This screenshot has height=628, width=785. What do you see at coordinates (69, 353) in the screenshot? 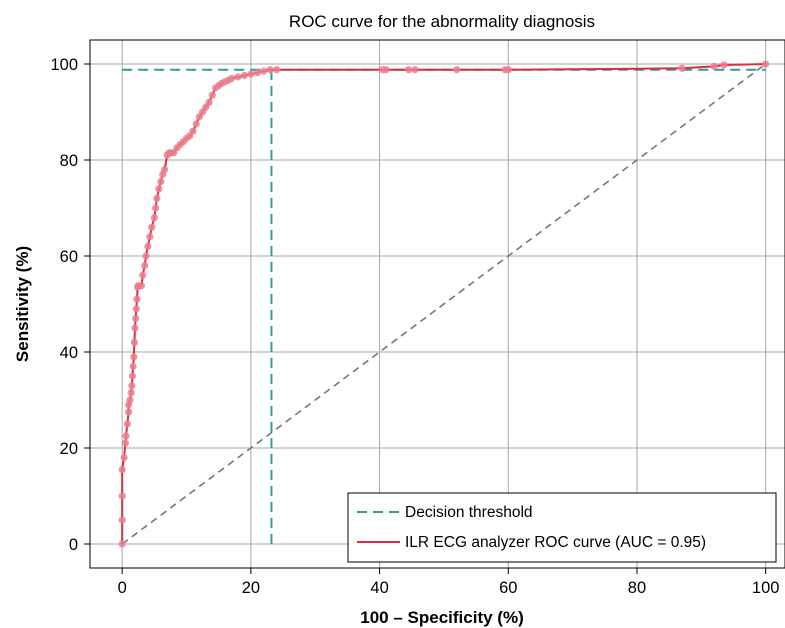
I see `y-tick-label: 40` at bounding box center [69, 353].